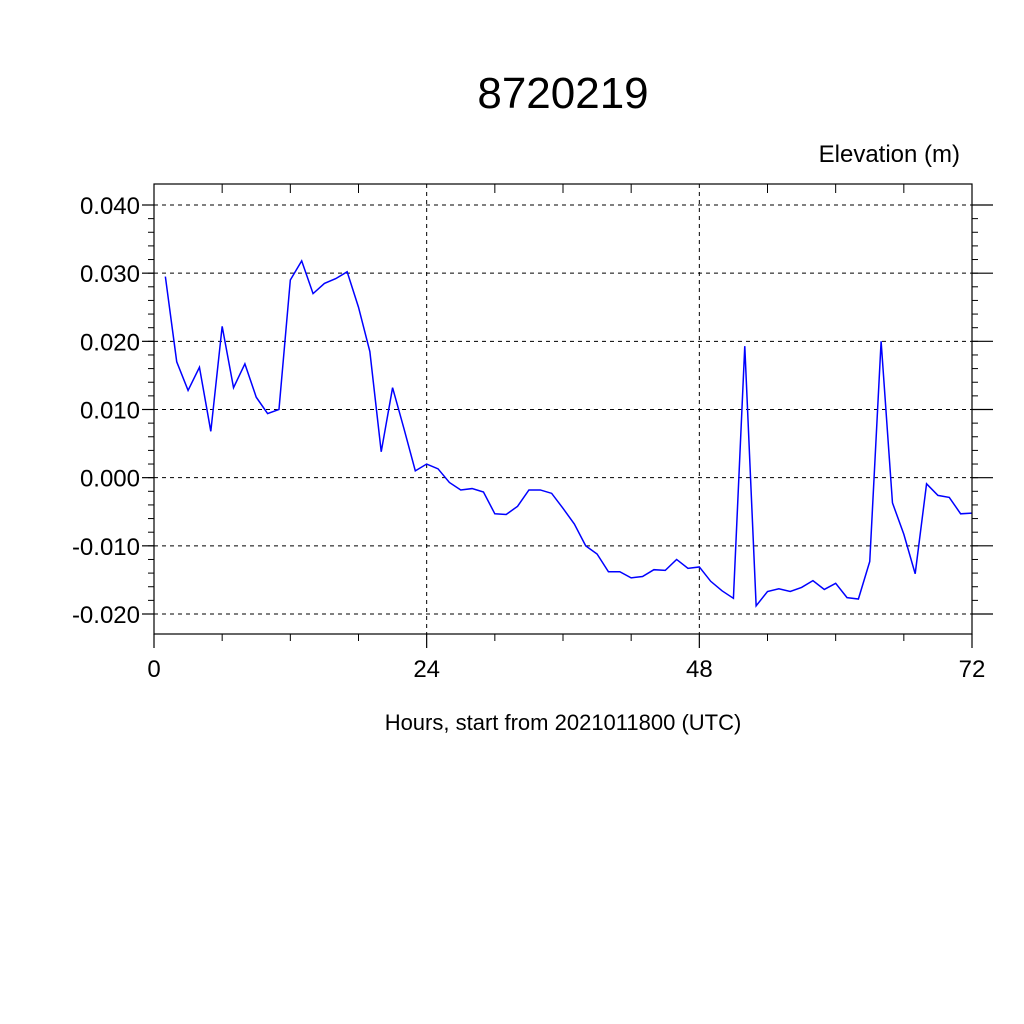 The width and height of the screenshot is (1024, 1024). Describe the element at coordinates (110, 274) in the screenshot. I see `y-tick-label: 0.030` at that location.